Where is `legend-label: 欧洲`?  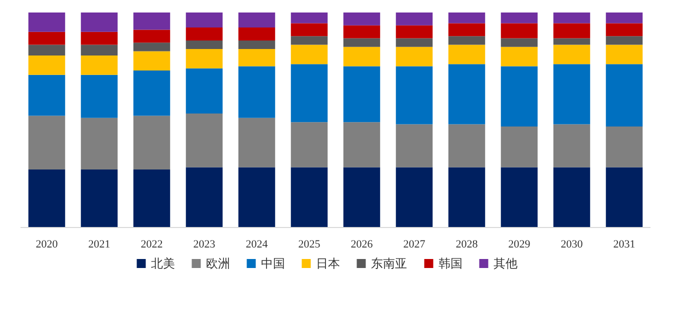
legend-label: 欧洲 is located at coordinates (218, 263).